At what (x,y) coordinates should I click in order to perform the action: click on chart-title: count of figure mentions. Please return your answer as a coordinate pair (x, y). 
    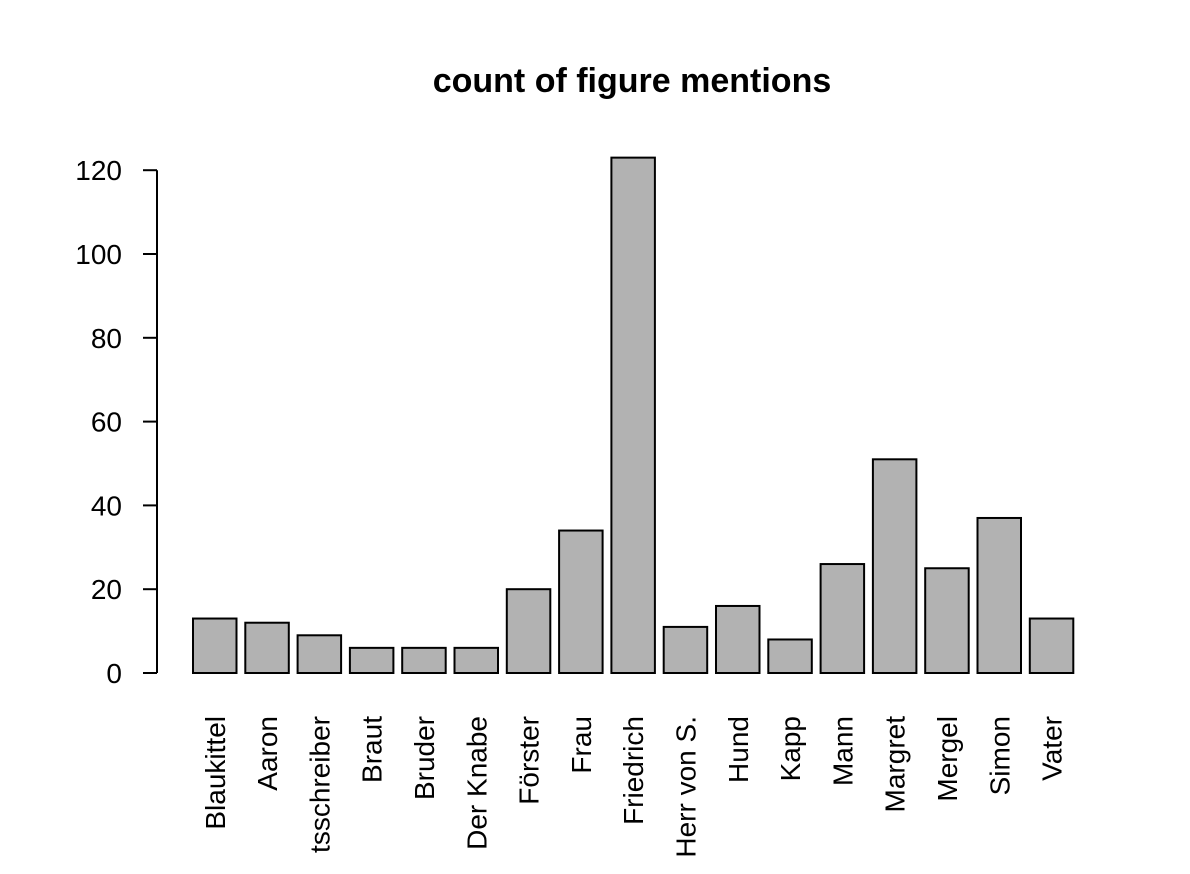
    Looking at the image, I should click on (632, 81).